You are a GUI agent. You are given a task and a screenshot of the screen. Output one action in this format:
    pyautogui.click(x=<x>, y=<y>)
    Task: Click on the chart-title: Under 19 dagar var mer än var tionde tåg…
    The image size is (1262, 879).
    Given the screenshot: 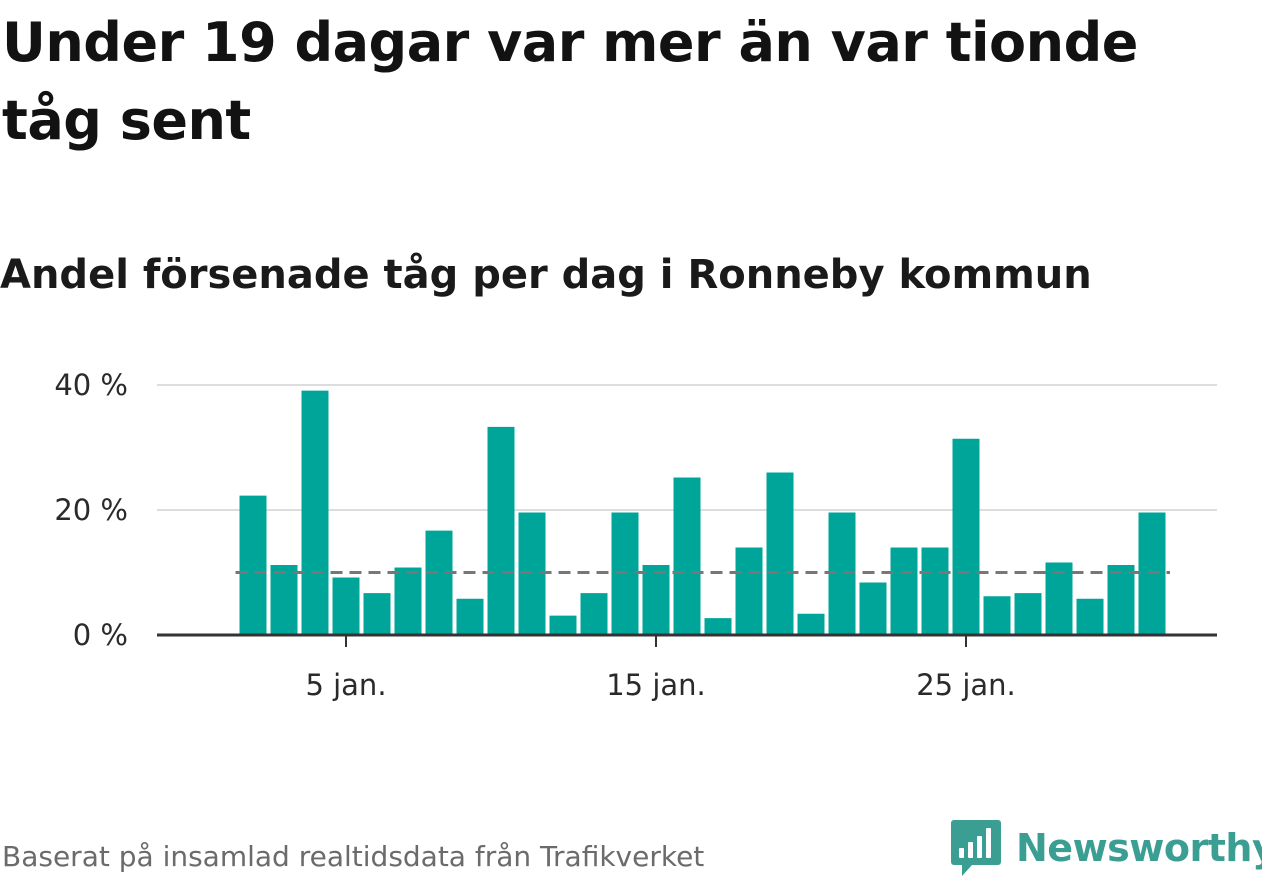 What is the action you would take?
    pyautogui.click(x=570, y=81)
    